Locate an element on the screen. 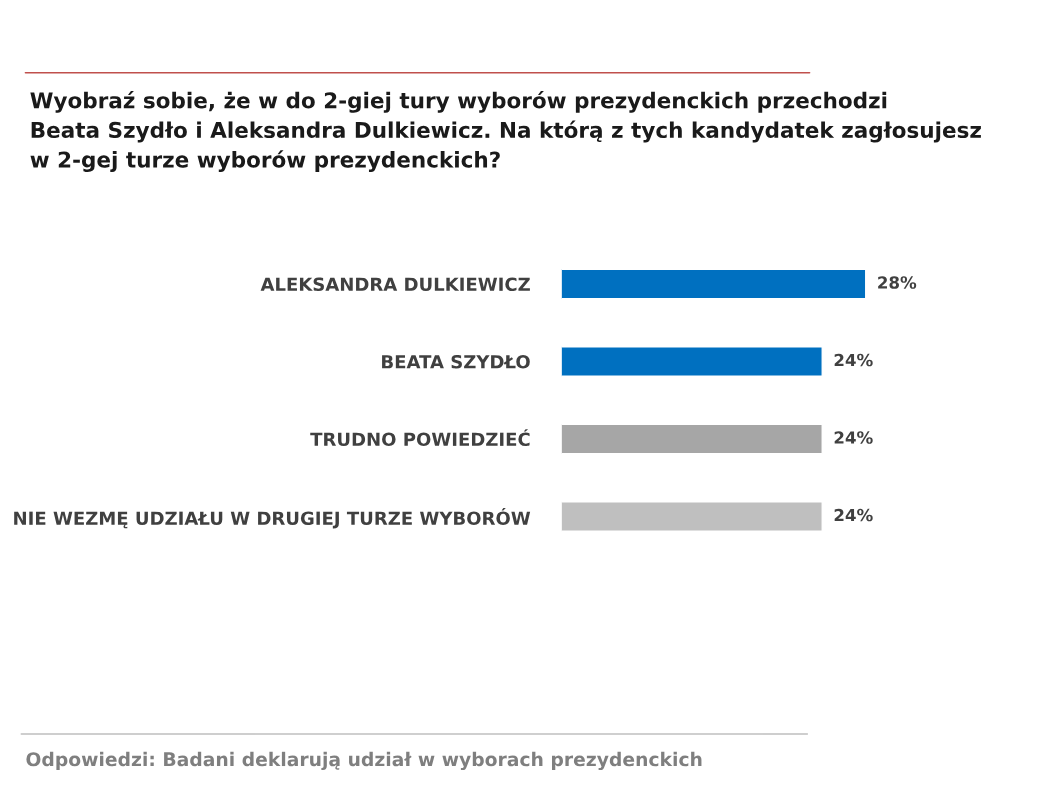 This screenshot has width=1061, height=791. chart-title: Wyobraź sobie, że w do 2-giej tury wyborów prezydenckich przechodzi Beata Szydło i Aleksandra Dulkiewicz. Na którą z tych kandydatek zagłosujesz w 2-gej turze wyborów prezydenckich? is located at coordinates (505, 131).